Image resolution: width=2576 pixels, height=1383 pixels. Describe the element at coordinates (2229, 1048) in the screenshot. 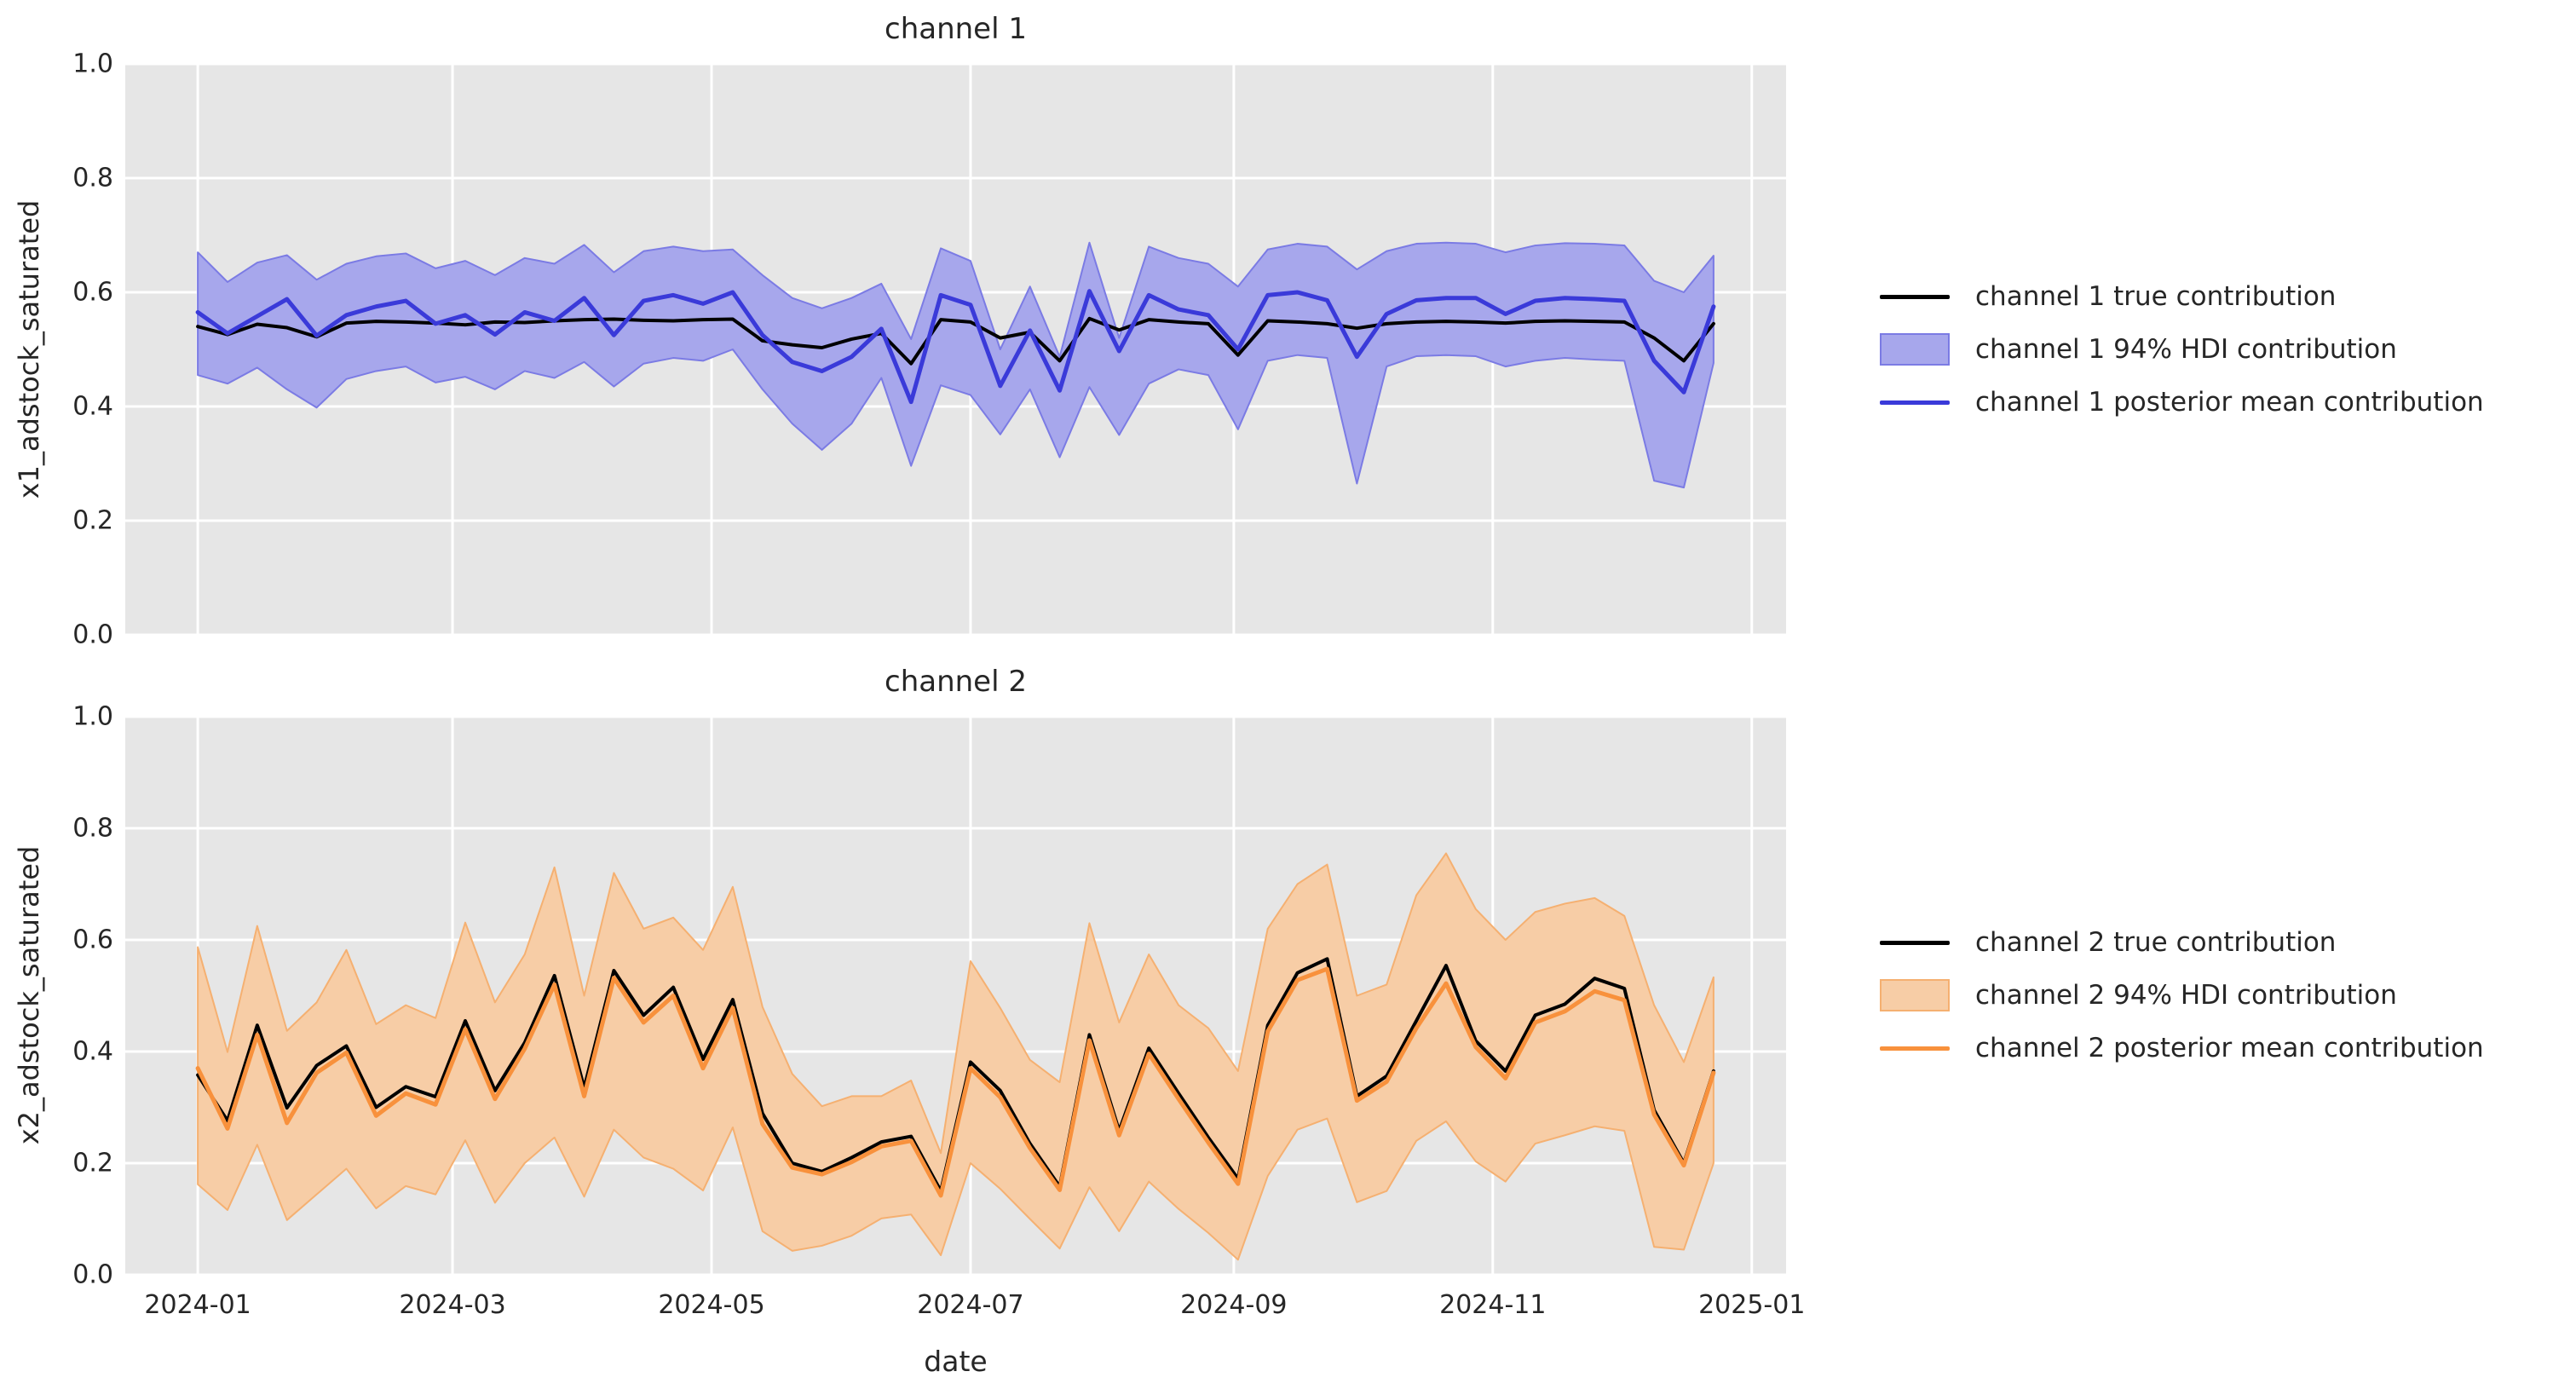

I see `legend-label: channel 2 posterior mean contribution` at that location.